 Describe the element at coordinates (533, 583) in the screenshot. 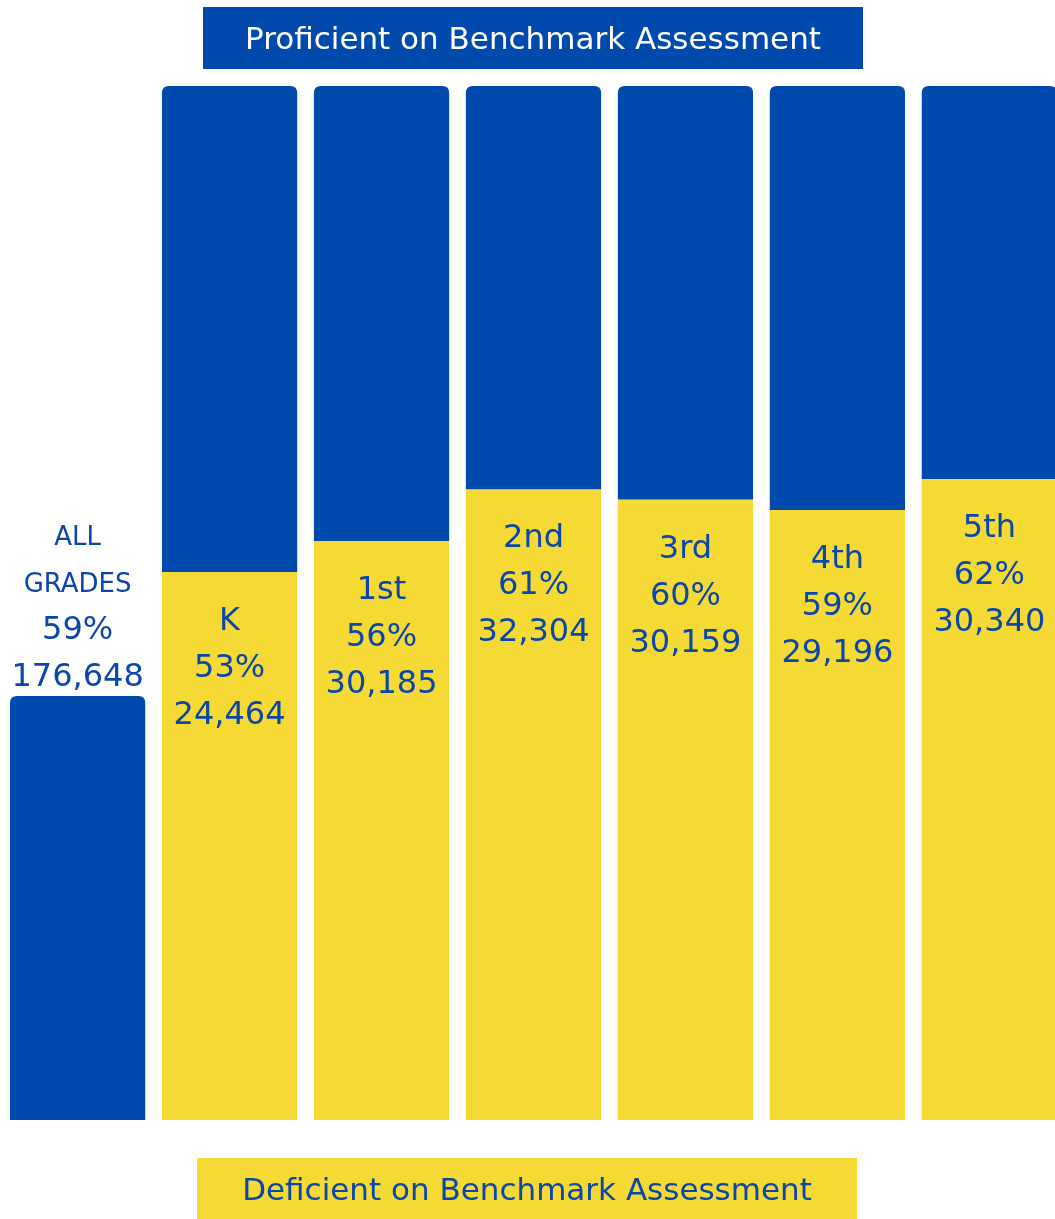

I see `data-label: 61%` at that location.